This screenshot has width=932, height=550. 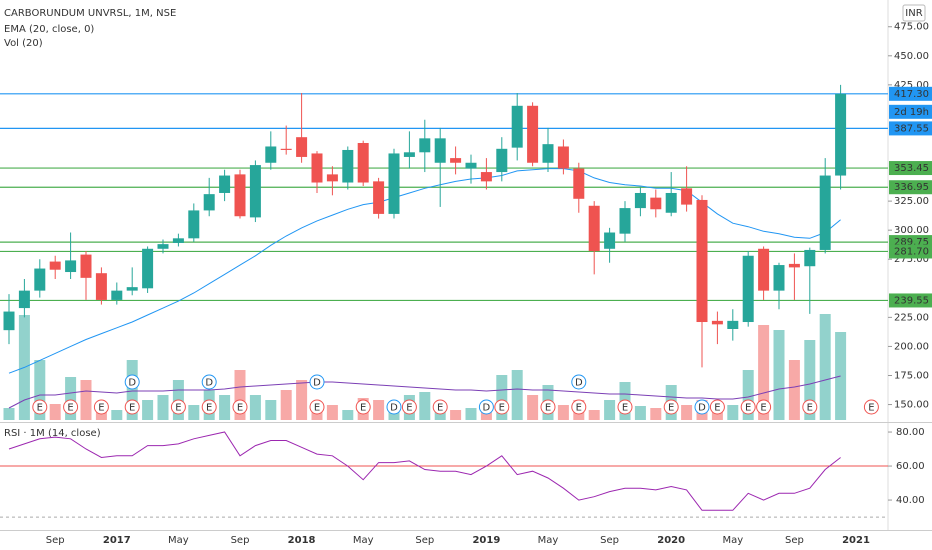 What do you see at coordinates (914, 13) in the screenshot?
I see `currency-badge` at bounding box center [914, 13].